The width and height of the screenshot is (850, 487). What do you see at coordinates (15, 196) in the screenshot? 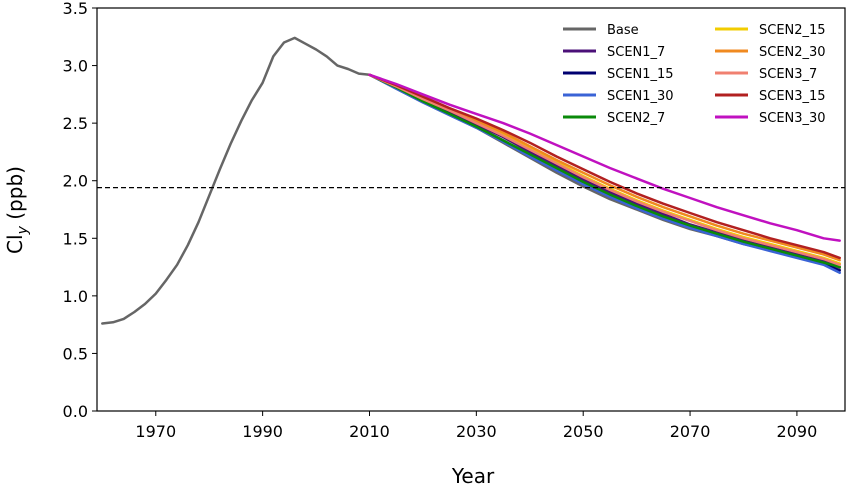
I see `y-axis-title-unit: (ppb)` at bounding box center [15, 196].